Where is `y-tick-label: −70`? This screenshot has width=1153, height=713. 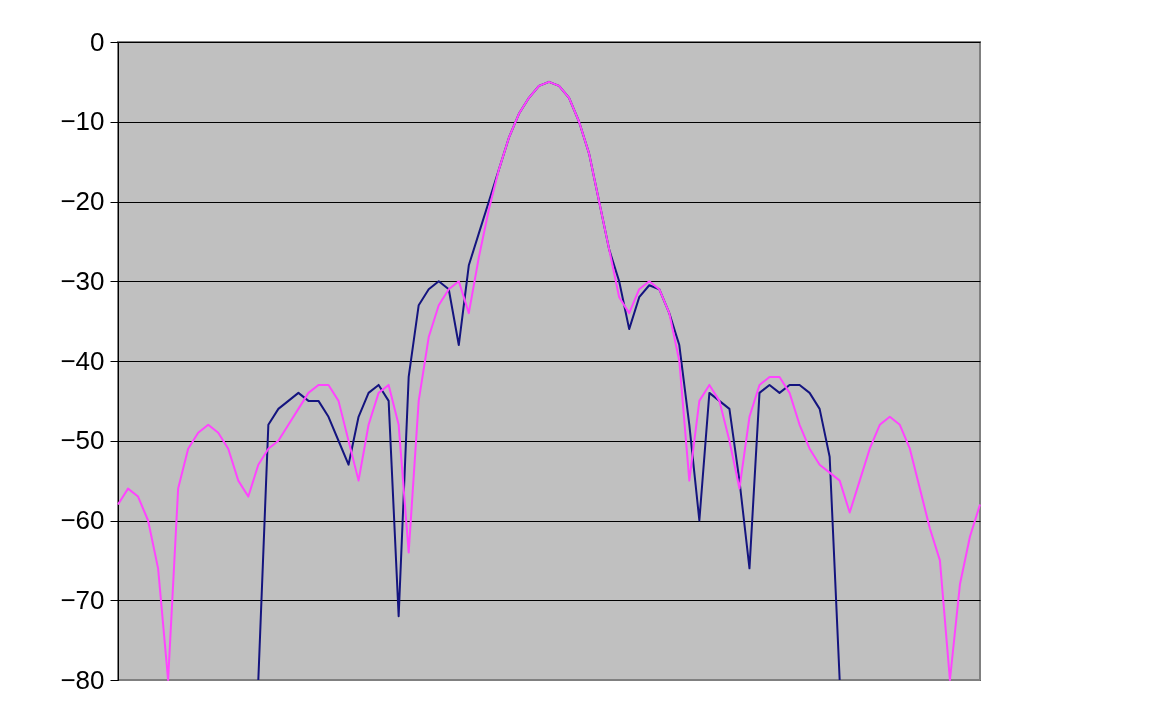
y-tick-label: −70 is located at coordinates (82, 599).